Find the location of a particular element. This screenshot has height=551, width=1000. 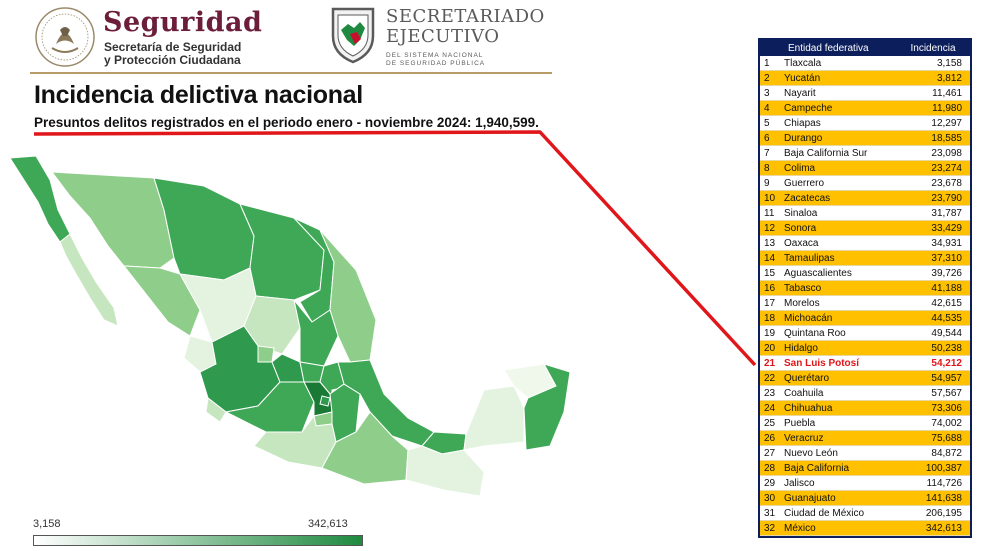

value-cell: 73,306 is located at coordinates (946, 408).